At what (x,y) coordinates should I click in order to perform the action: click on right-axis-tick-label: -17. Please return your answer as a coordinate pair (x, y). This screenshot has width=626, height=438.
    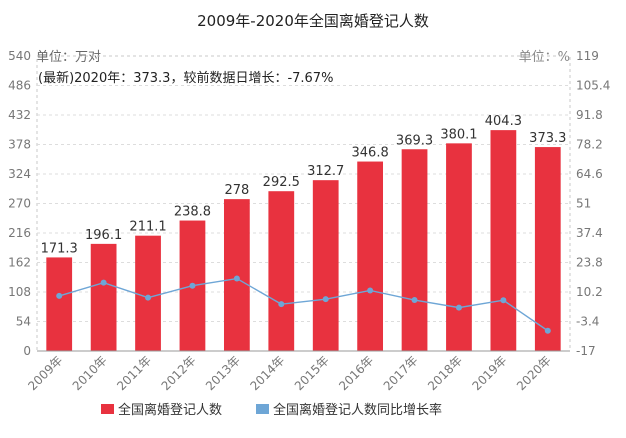
    Looking at the image, I should click on (586, 351).